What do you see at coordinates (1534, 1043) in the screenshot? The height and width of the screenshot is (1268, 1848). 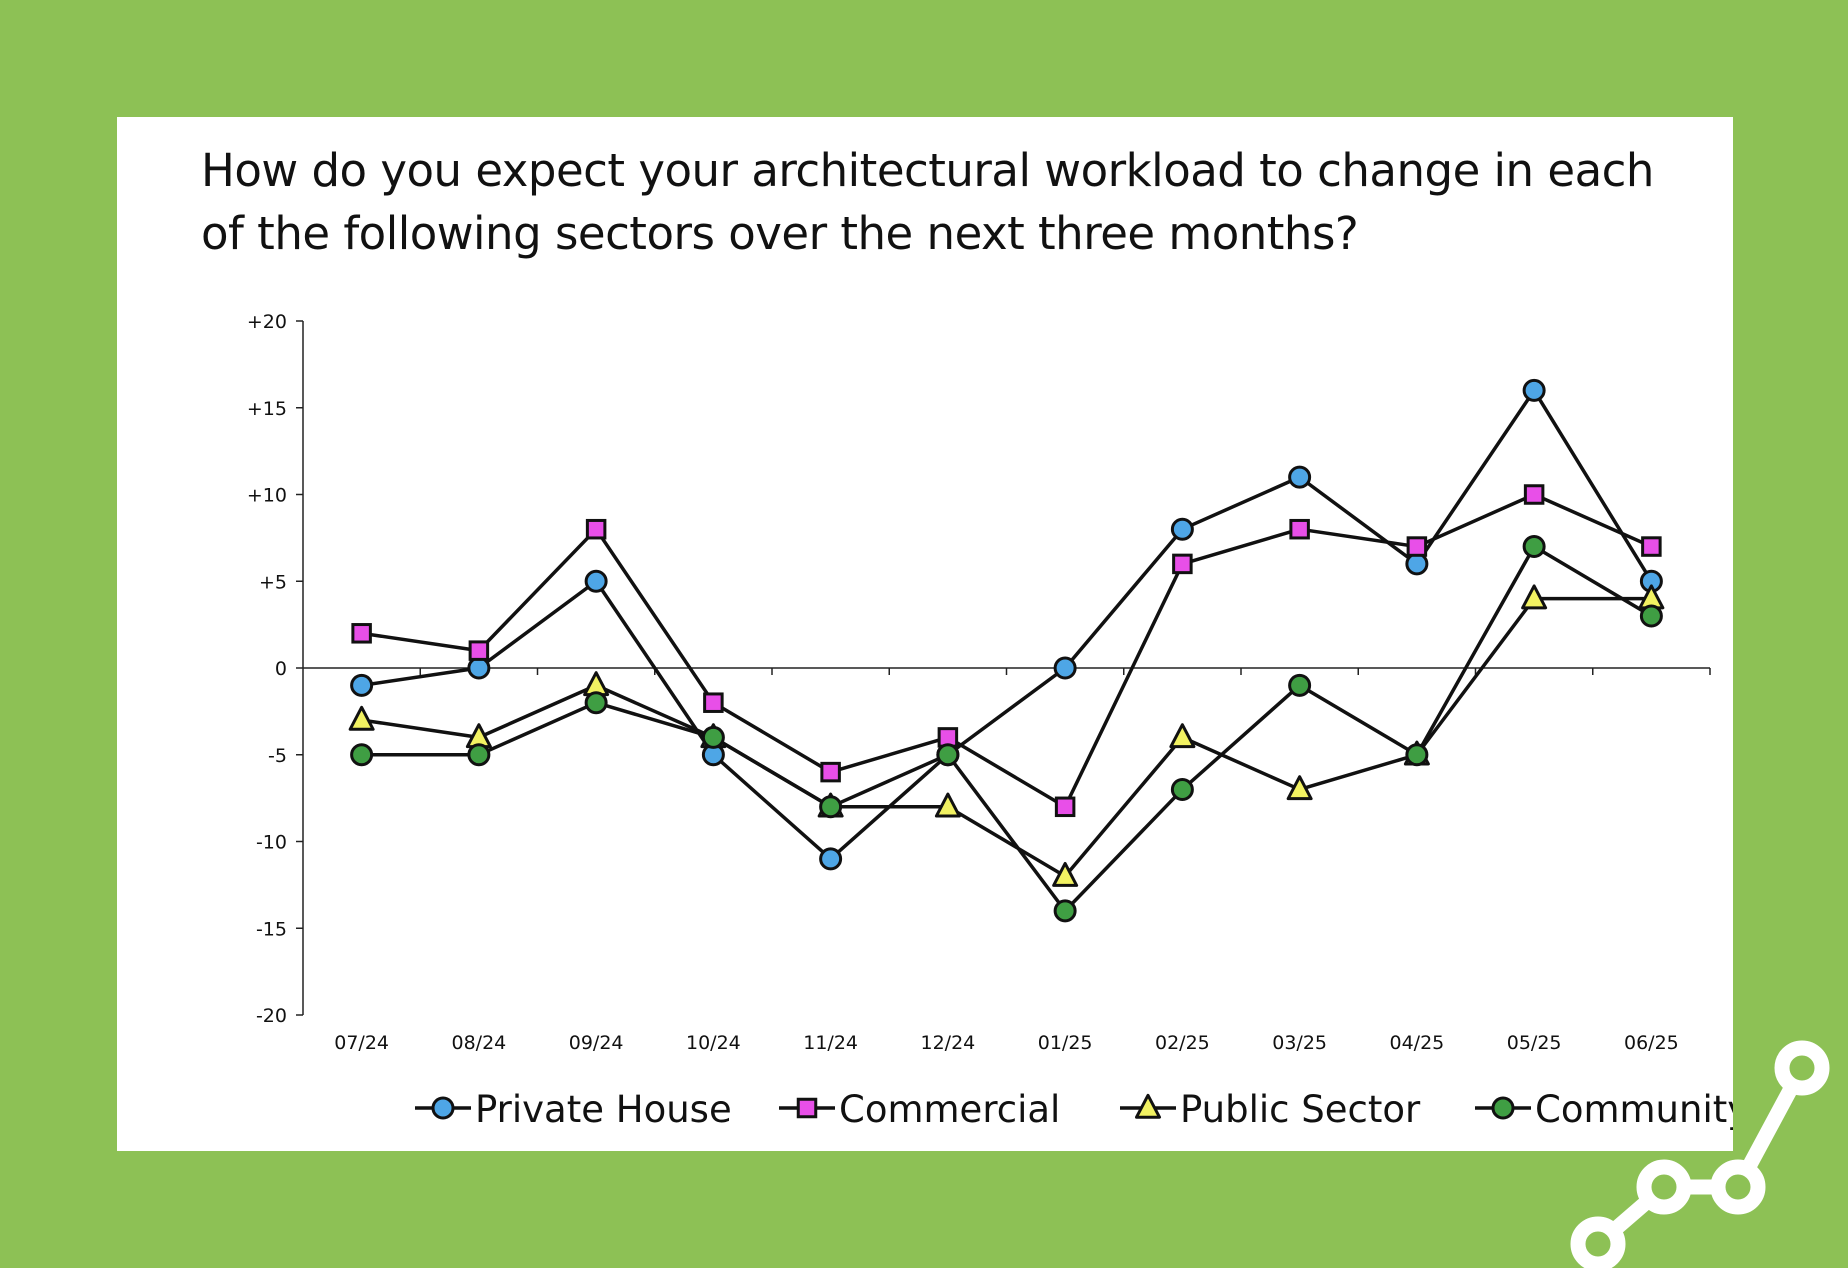 I see `x-tick-label: 05/25` at bounding box center [1534, 1043].